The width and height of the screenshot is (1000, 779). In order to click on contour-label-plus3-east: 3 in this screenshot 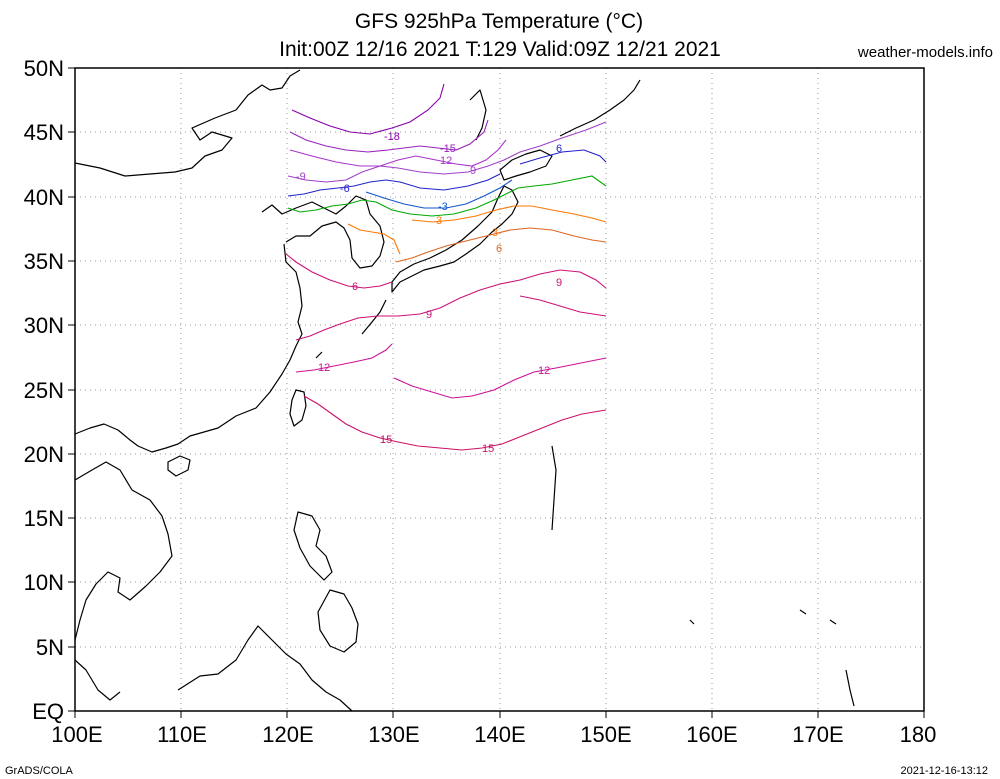, I will do `click(495, 233)`.